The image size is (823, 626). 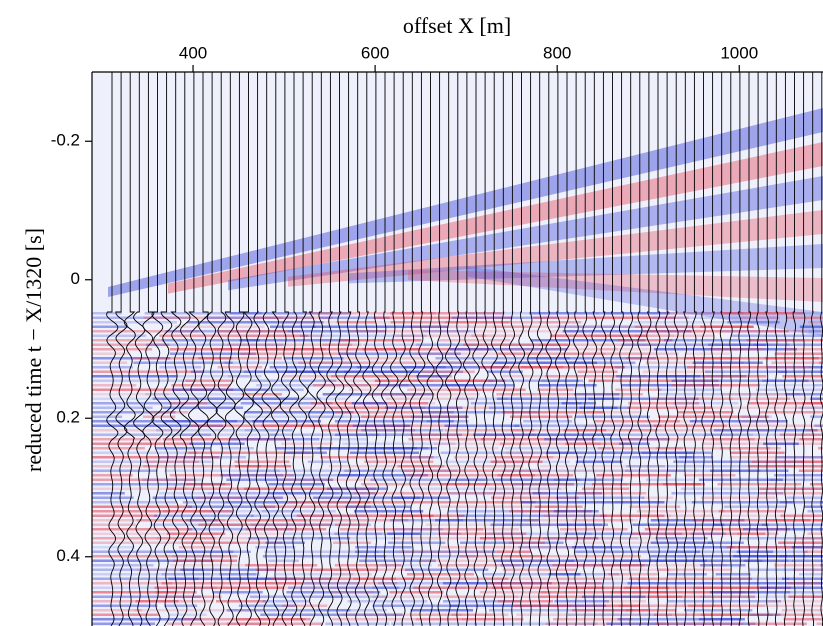 What do you see at coordinates (645, 301) in the screenshot?
I see `event-band` at bounding box center [645, 301].